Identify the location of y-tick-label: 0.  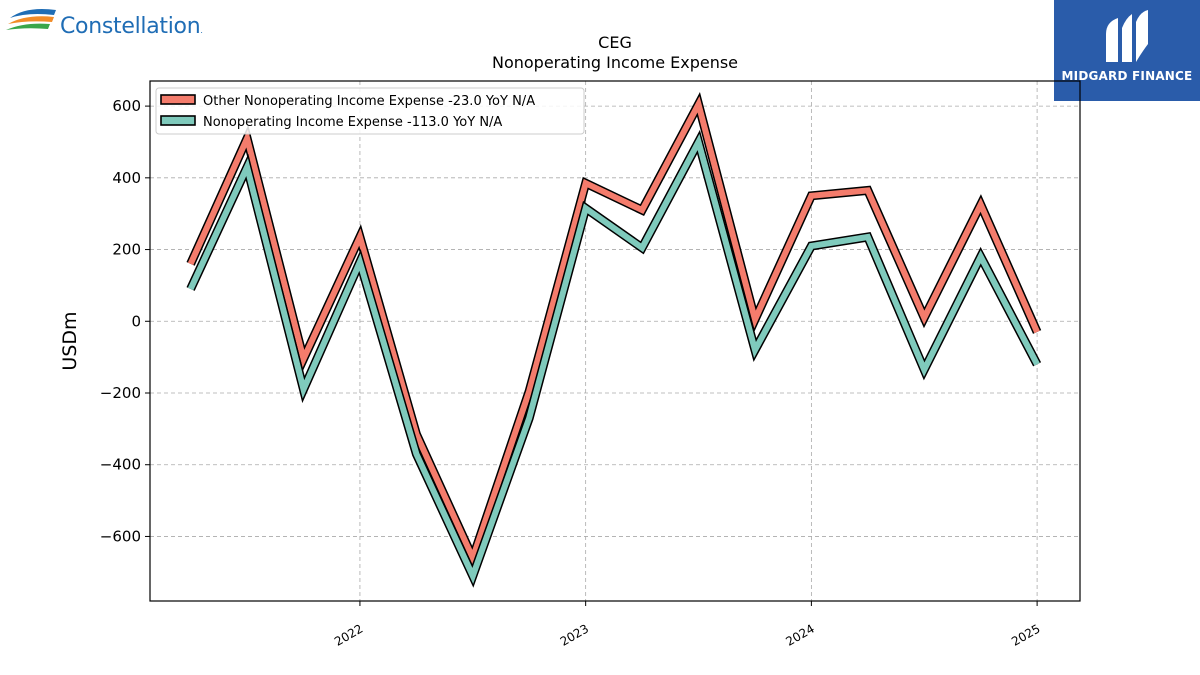
(136, 321).